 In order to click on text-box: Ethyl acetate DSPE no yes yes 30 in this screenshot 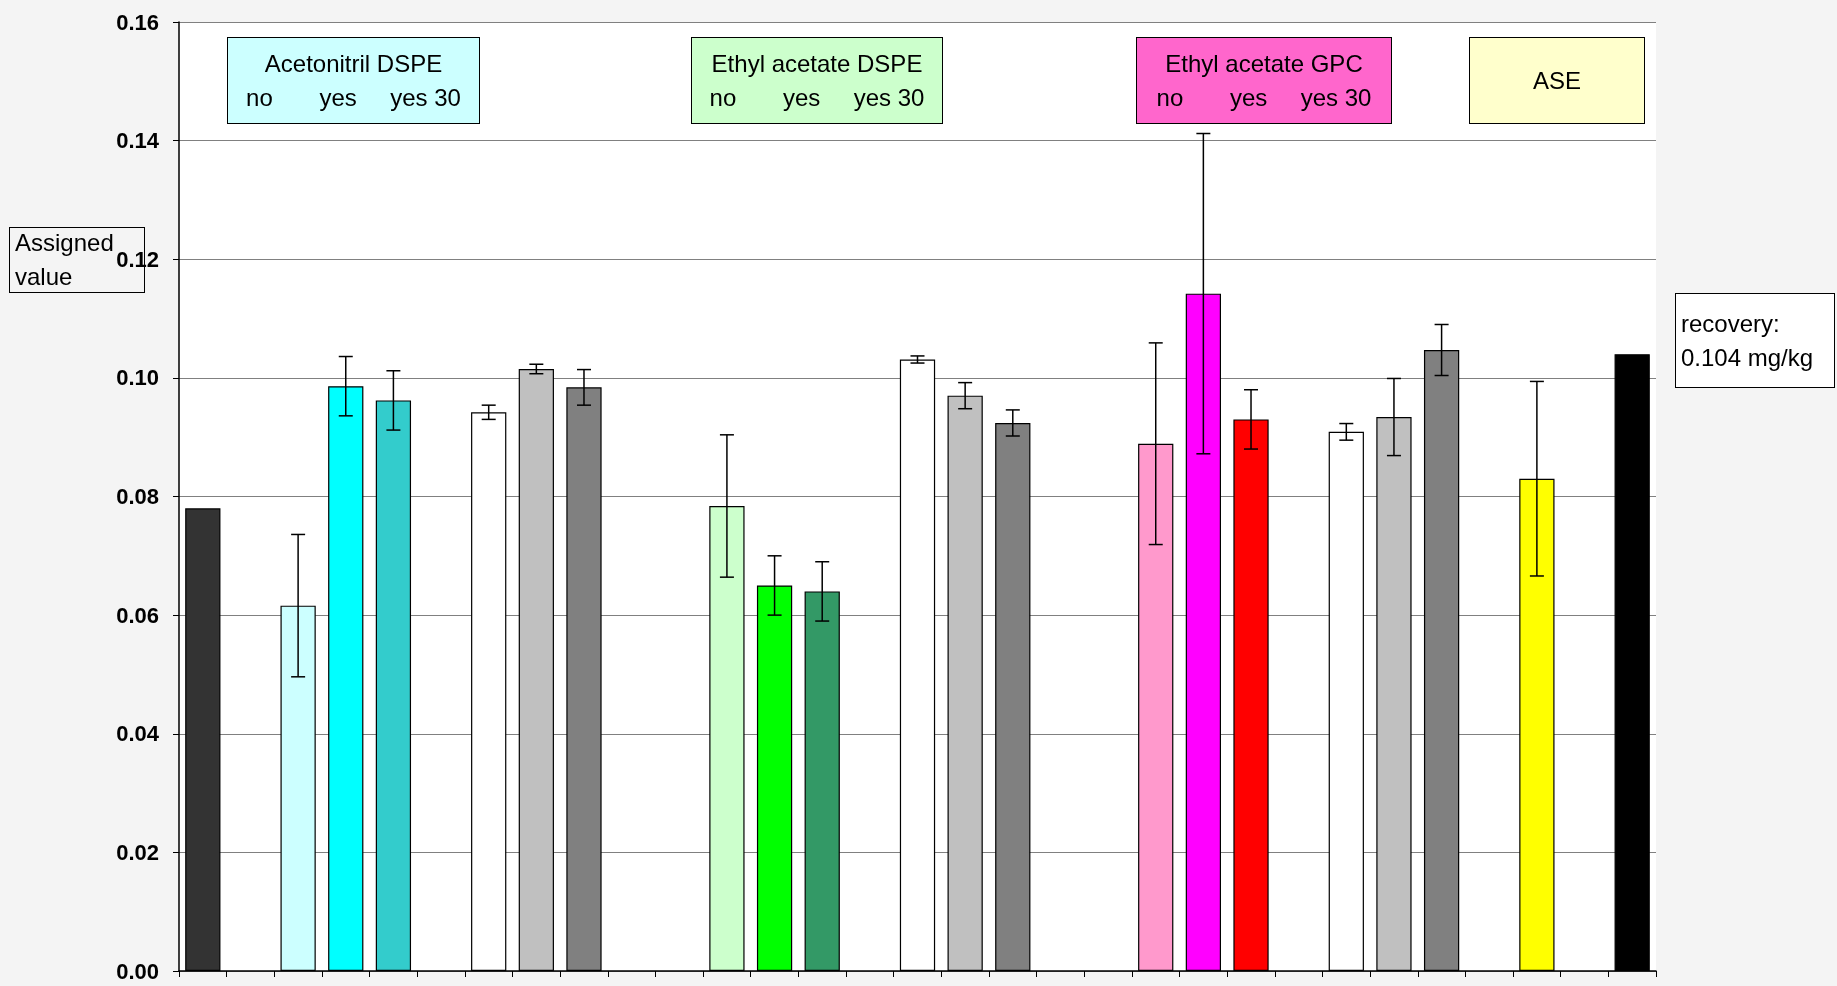, I will do `click(817, 80)`.